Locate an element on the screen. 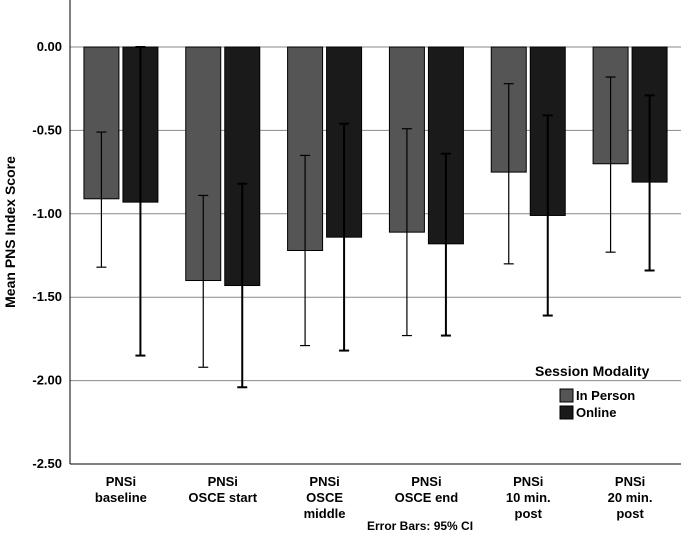 Image resolution: width=681 pixels, height=535 pixels. legend-swatch-in-person is located at coordinates (566, 395).